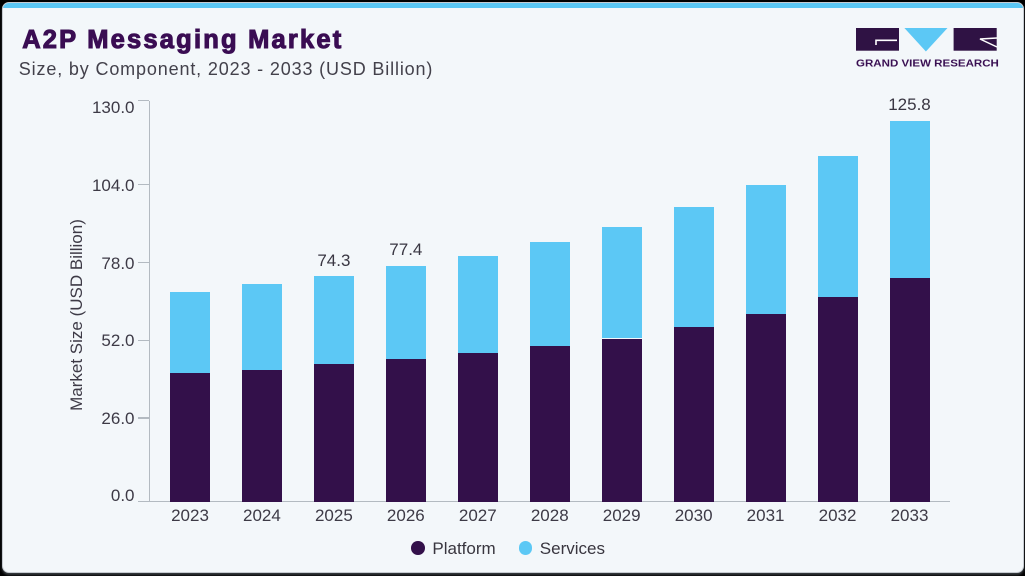 This screenshot has height=576, width=1025. What do you see at coordinates (927, 64) in the screenshot?
I see `svg-text: GRAND VIEW RESEARCH` at bounding box center [927, 64].